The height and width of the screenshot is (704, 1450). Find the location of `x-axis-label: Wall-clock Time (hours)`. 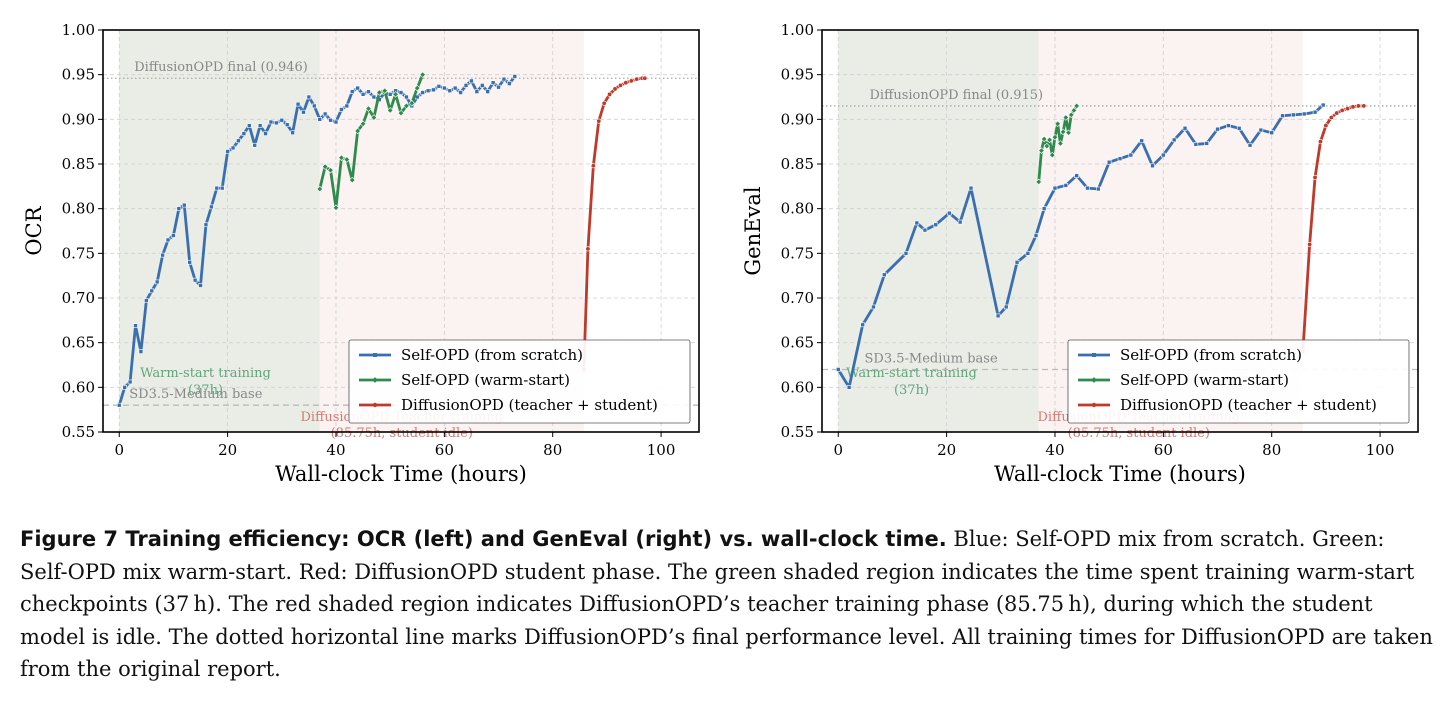

x-axis-label: Wall-clock Time (hours) is located at coordinates (401, 474).